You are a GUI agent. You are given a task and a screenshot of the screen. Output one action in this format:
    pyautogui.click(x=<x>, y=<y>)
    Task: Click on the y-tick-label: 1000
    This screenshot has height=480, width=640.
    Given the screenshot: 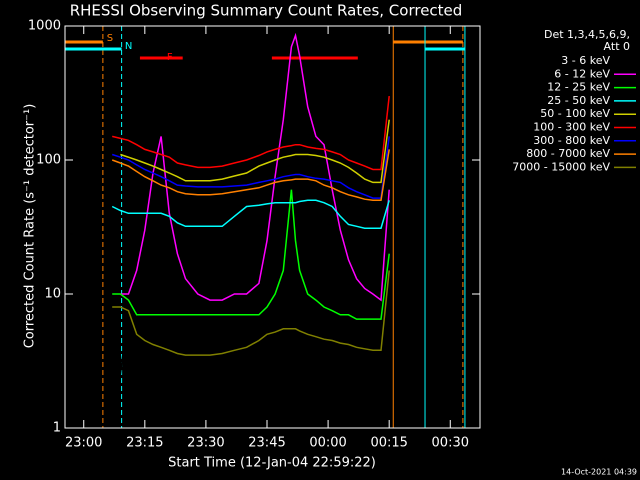 What is the action you would take?
    pyautogui.click(x=44, y=26)
    